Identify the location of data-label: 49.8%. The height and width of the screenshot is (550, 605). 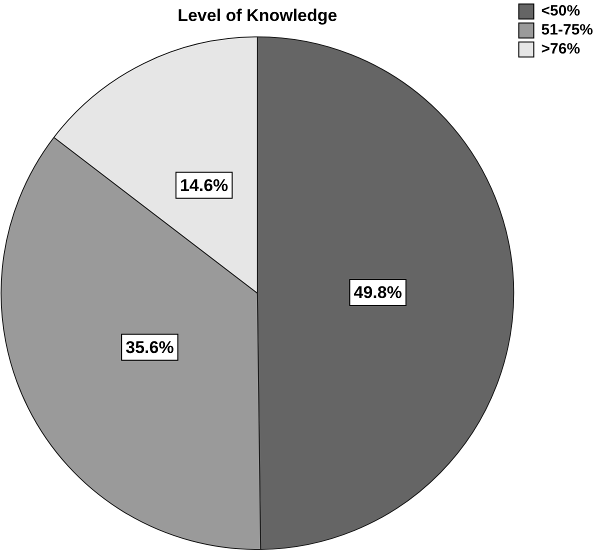
(378, 292).